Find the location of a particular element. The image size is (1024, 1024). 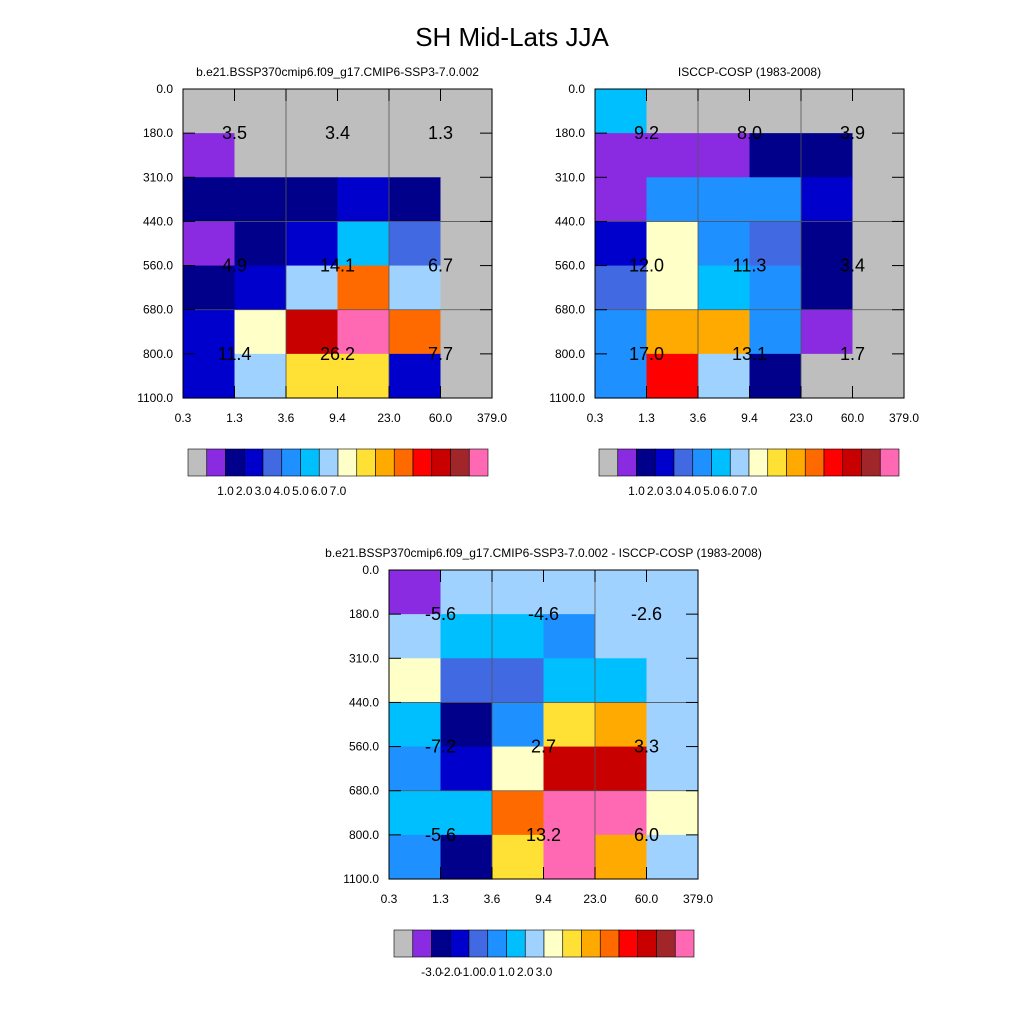

y-tick-label: 680.0 is located at coordinates (158, 310).